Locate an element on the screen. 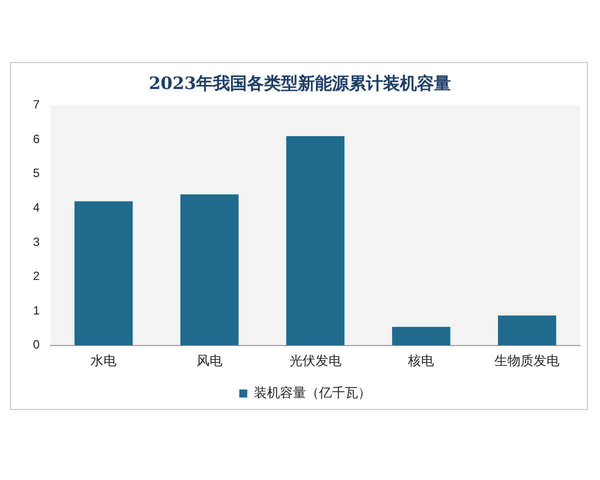 The height and width of the screenshot is (480, 600). y-tick-label: 5 is located at coordinates (36, 173).